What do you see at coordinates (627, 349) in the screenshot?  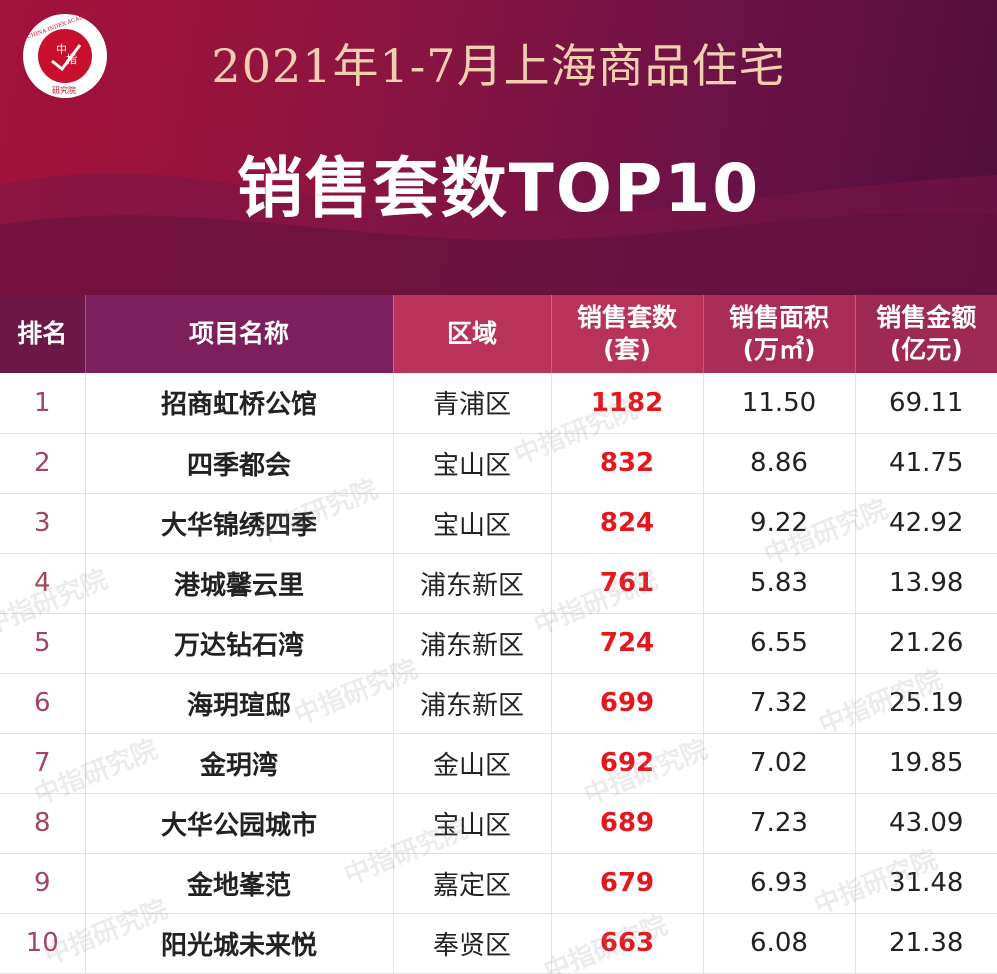 I see `header-sales-units-line2: (套)` at bounding box center [627, 349].